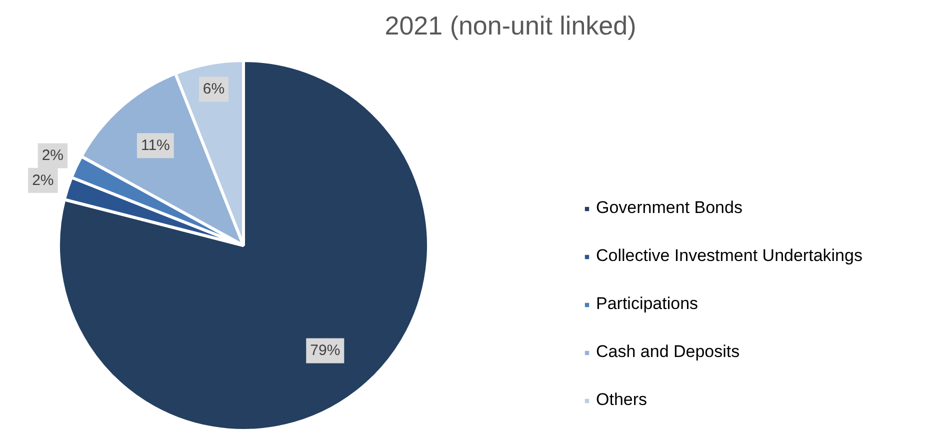 Image resolution: width=942 pixels, height=432 pixels. Describe the element at coordinates (622, 400) in the screenshot. I see `legend-label: Others` at that location.